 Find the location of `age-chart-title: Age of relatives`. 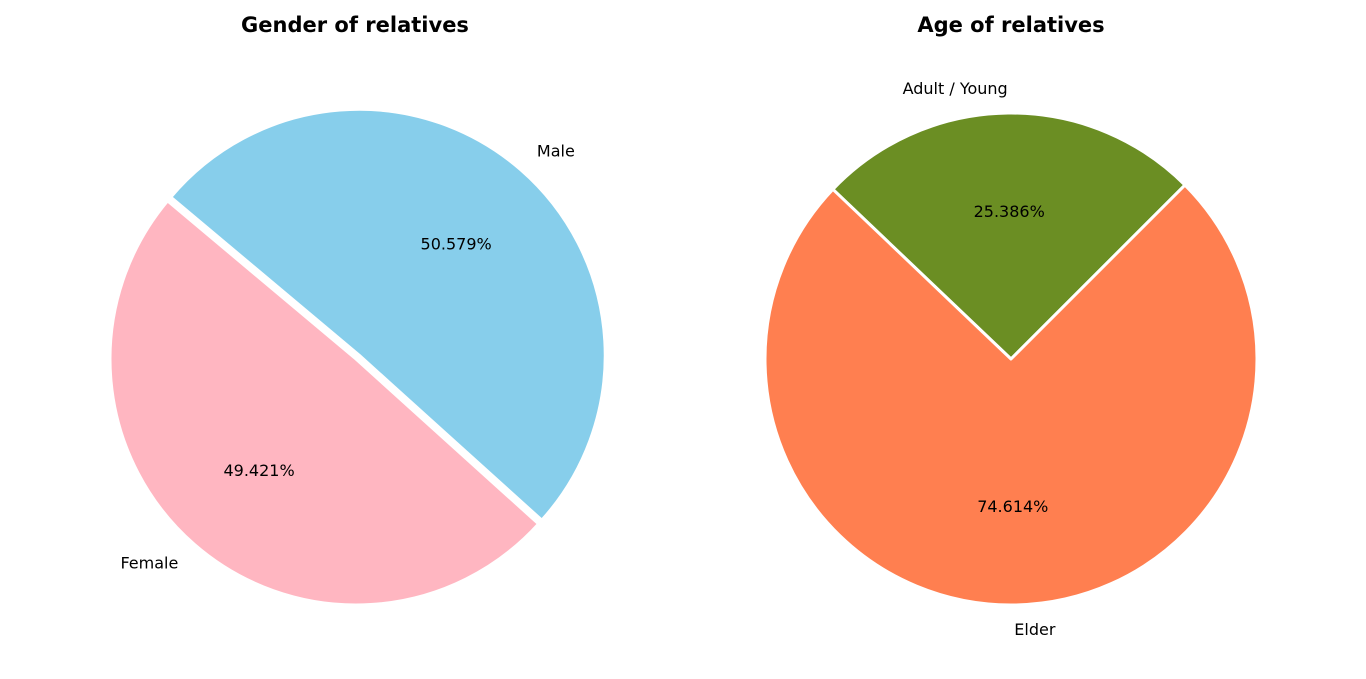

age-chart-title: Age of relatives is located at coordinates (1010, 25).